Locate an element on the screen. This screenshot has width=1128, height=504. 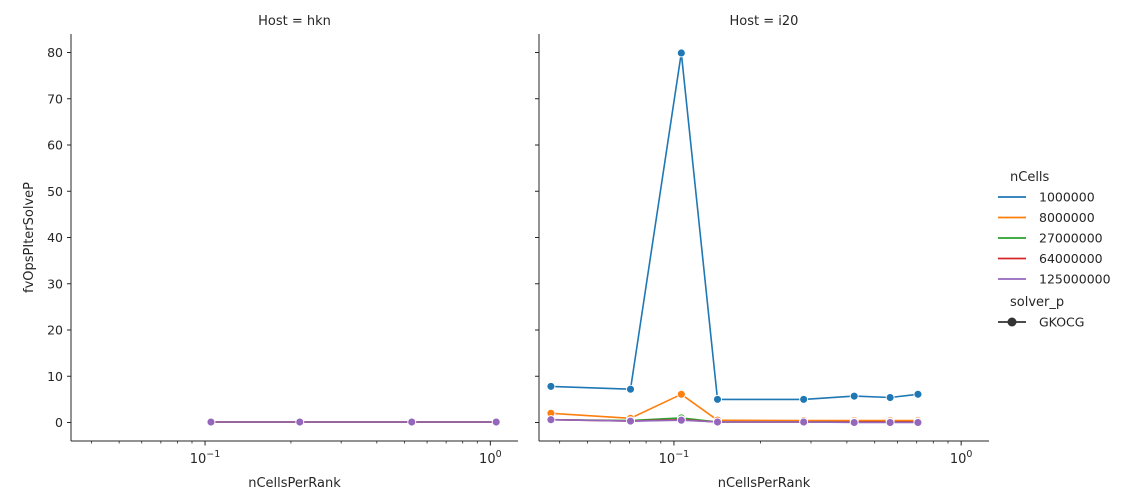
facet-title: Host = i20 is located at coordinates (764, 21).